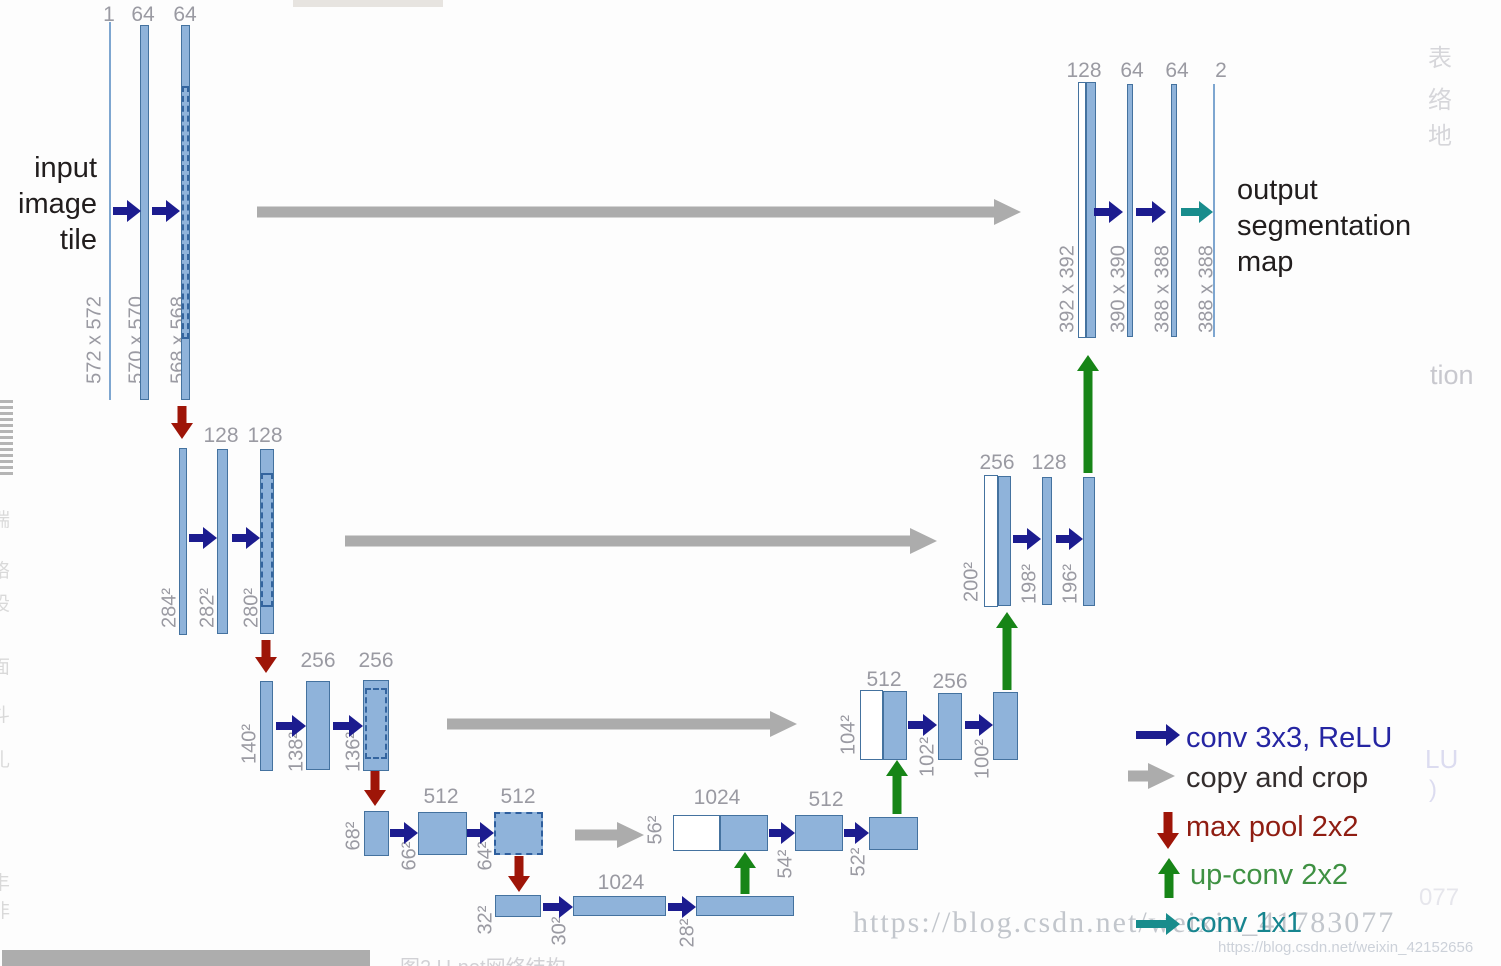  Describe the element at coordinates (1047, 541) in the screenshot. I see `dec2-bar2` at that location.